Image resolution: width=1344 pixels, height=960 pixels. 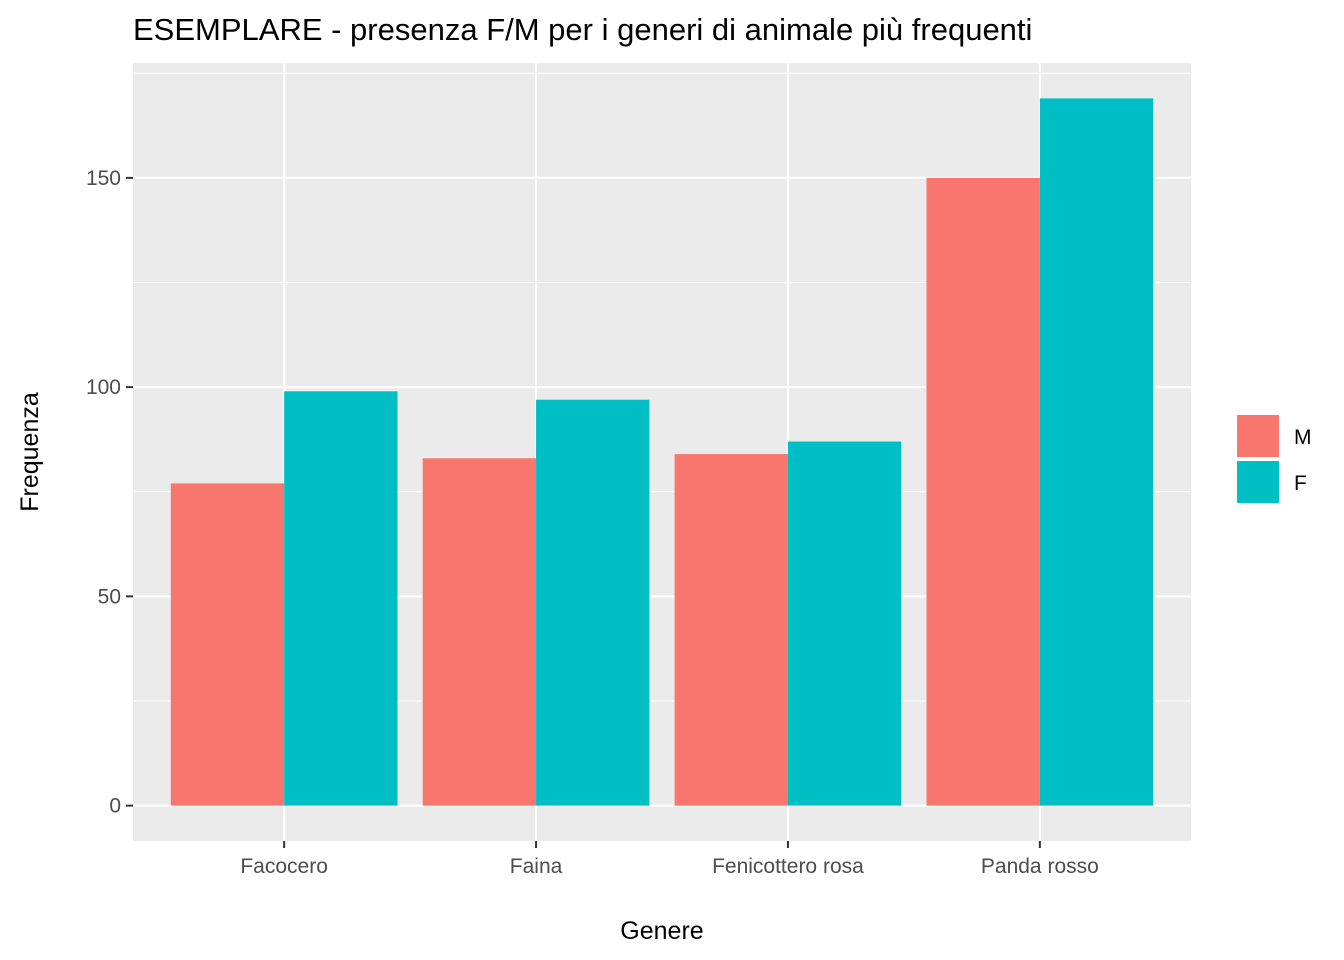 I want to click on x-tick-label: Faina, so click(x=536, y=866).